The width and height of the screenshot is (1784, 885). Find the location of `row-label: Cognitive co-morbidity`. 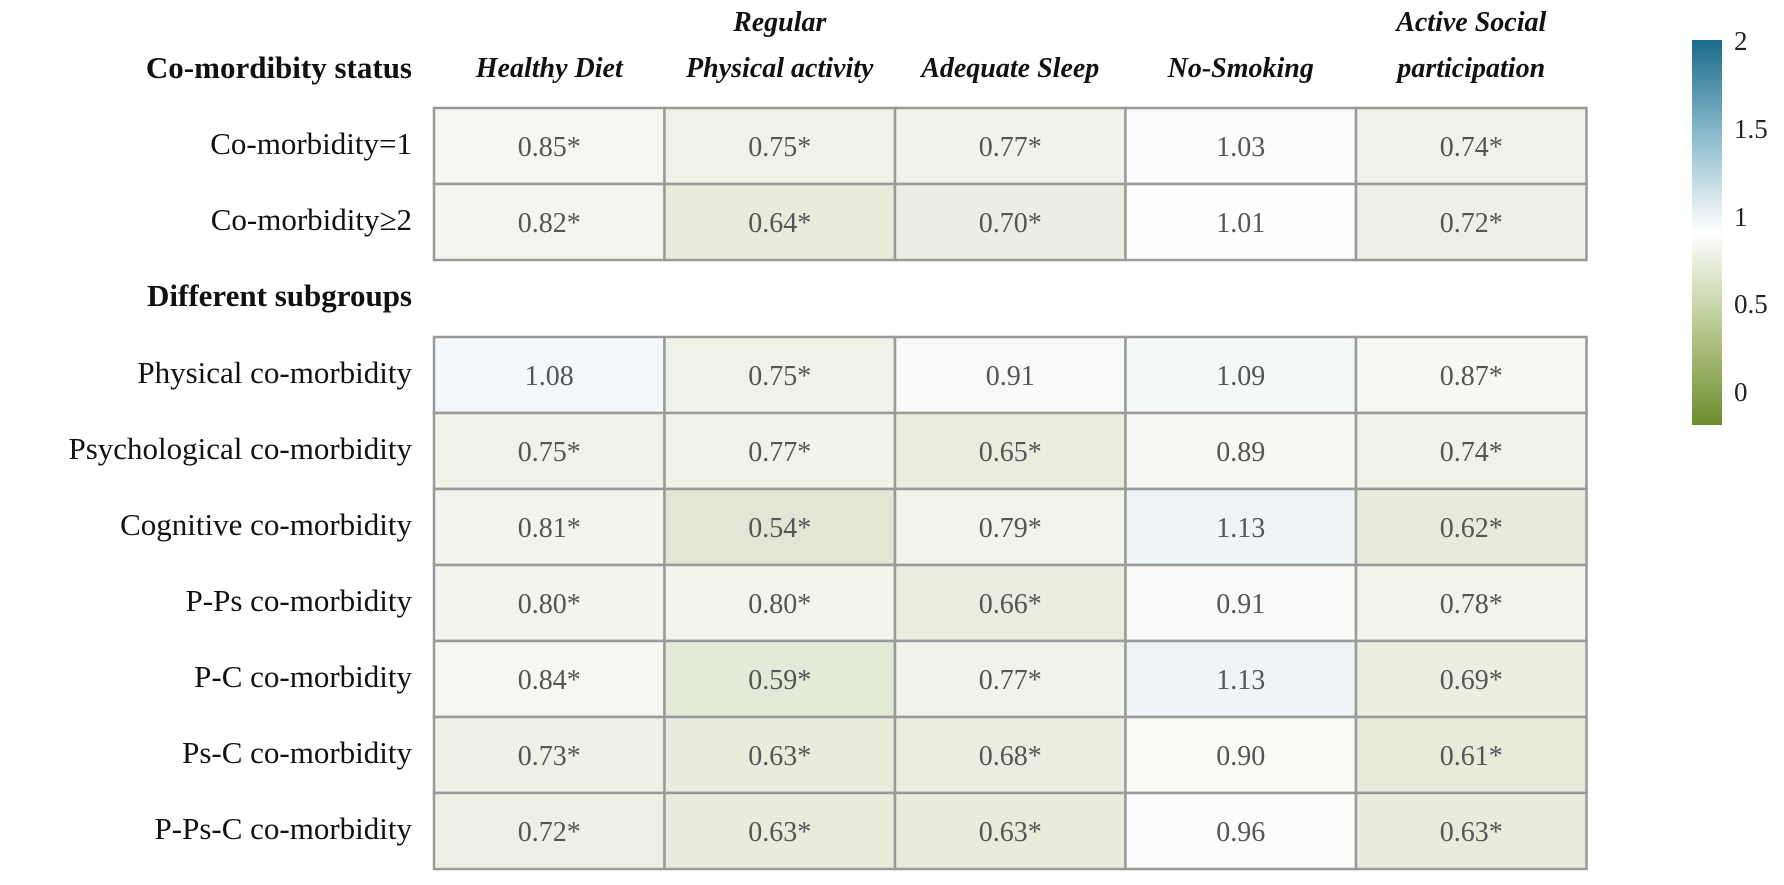

row-label: Cognitive co-morbidity is located at coordinates (266, 524).